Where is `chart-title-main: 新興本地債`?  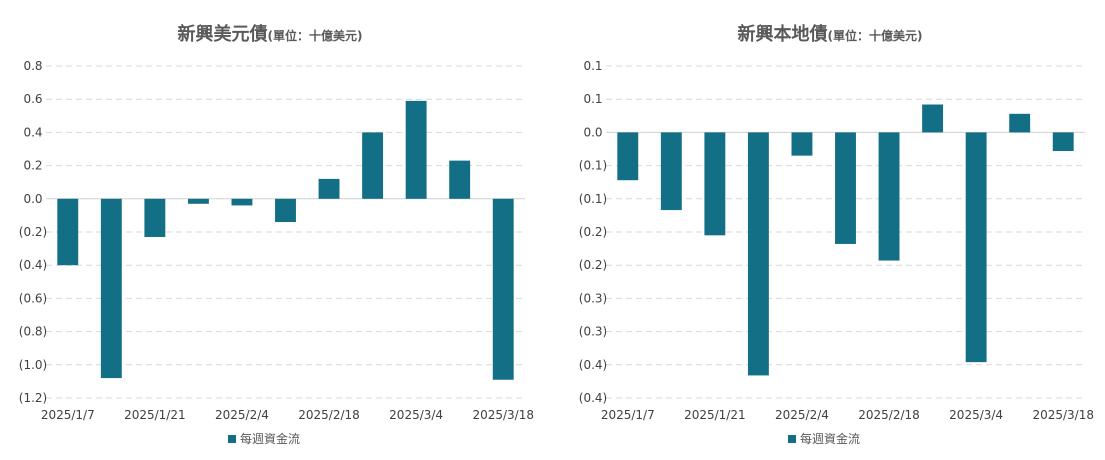
chart-title-main: 新興本地債 is located at coordinates (783, 34).